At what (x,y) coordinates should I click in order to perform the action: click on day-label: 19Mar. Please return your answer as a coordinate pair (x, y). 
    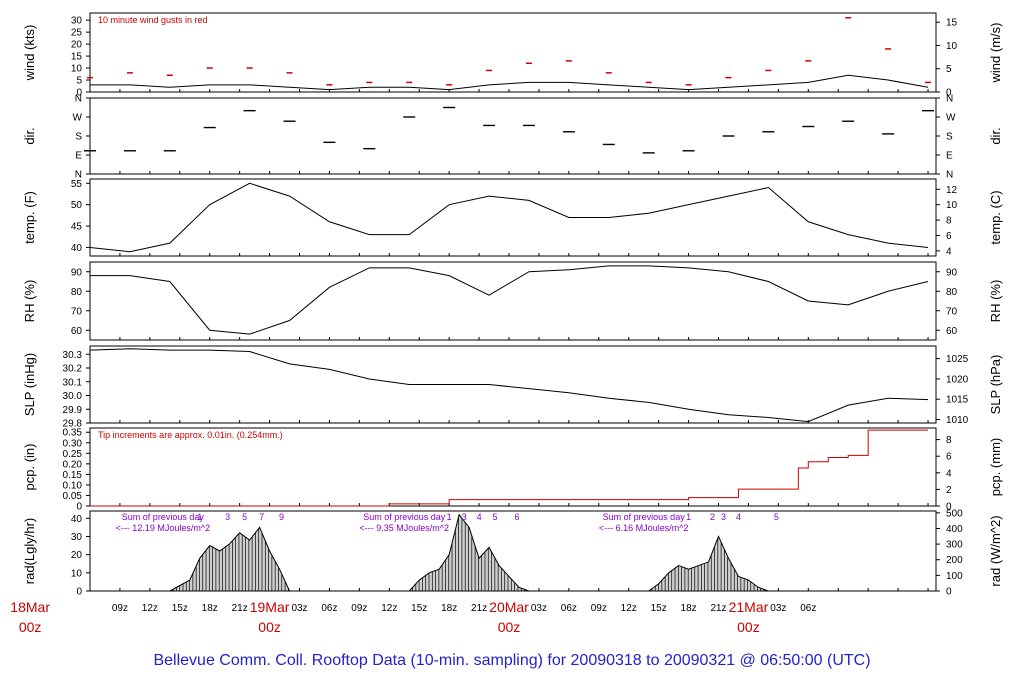
    Looking at the image, I should click on (270, 607).